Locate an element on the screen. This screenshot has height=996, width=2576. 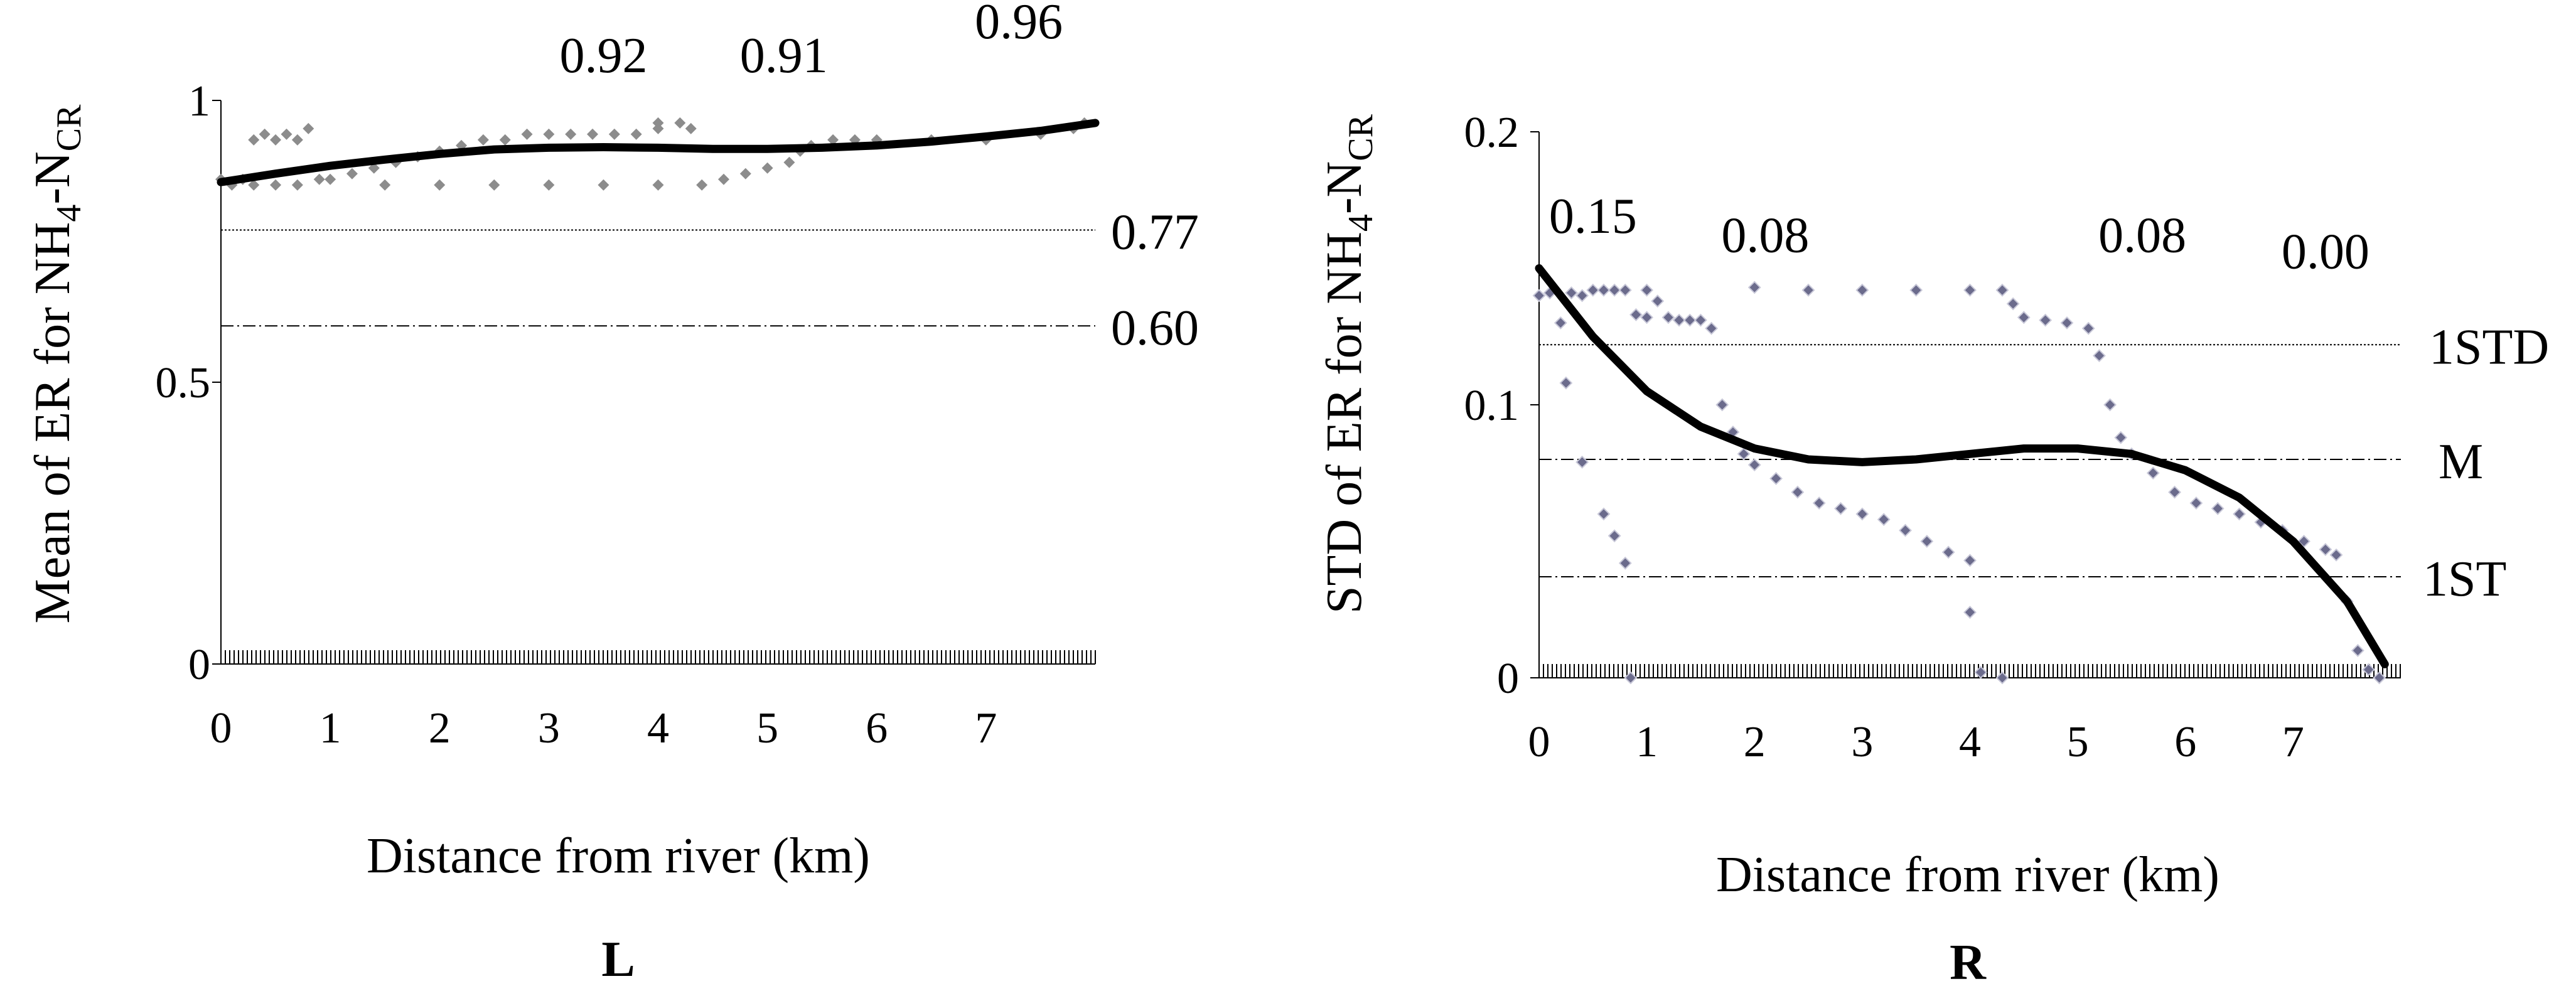
y-tick-label: 0.1 is located at coordinates (1492, 406).